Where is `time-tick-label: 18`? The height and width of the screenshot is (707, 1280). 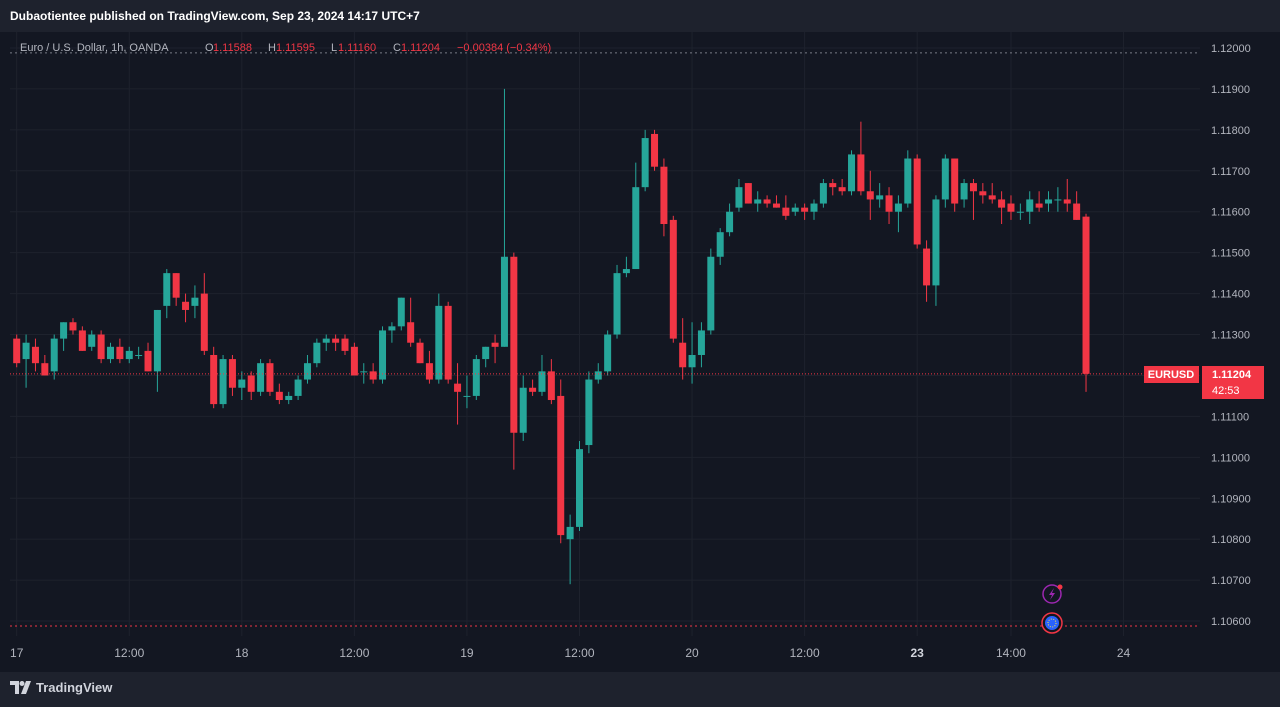 time-tick-label: 18 is located at coordinates (242, 653).